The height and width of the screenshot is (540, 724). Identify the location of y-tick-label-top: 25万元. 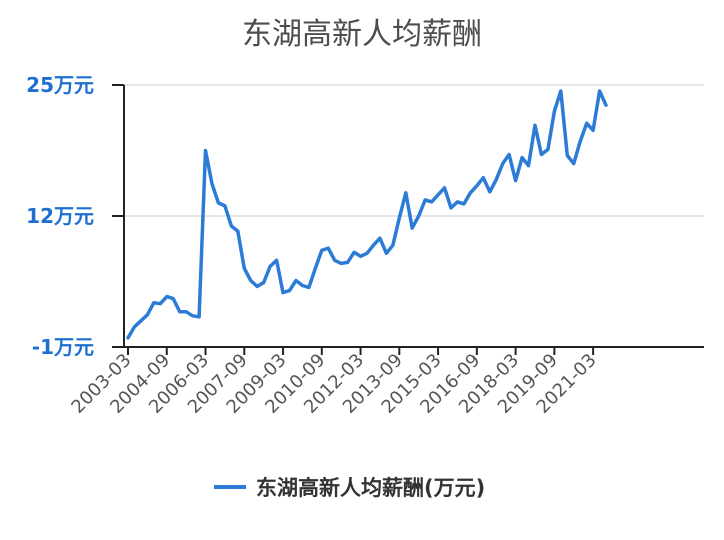
(60, 85).